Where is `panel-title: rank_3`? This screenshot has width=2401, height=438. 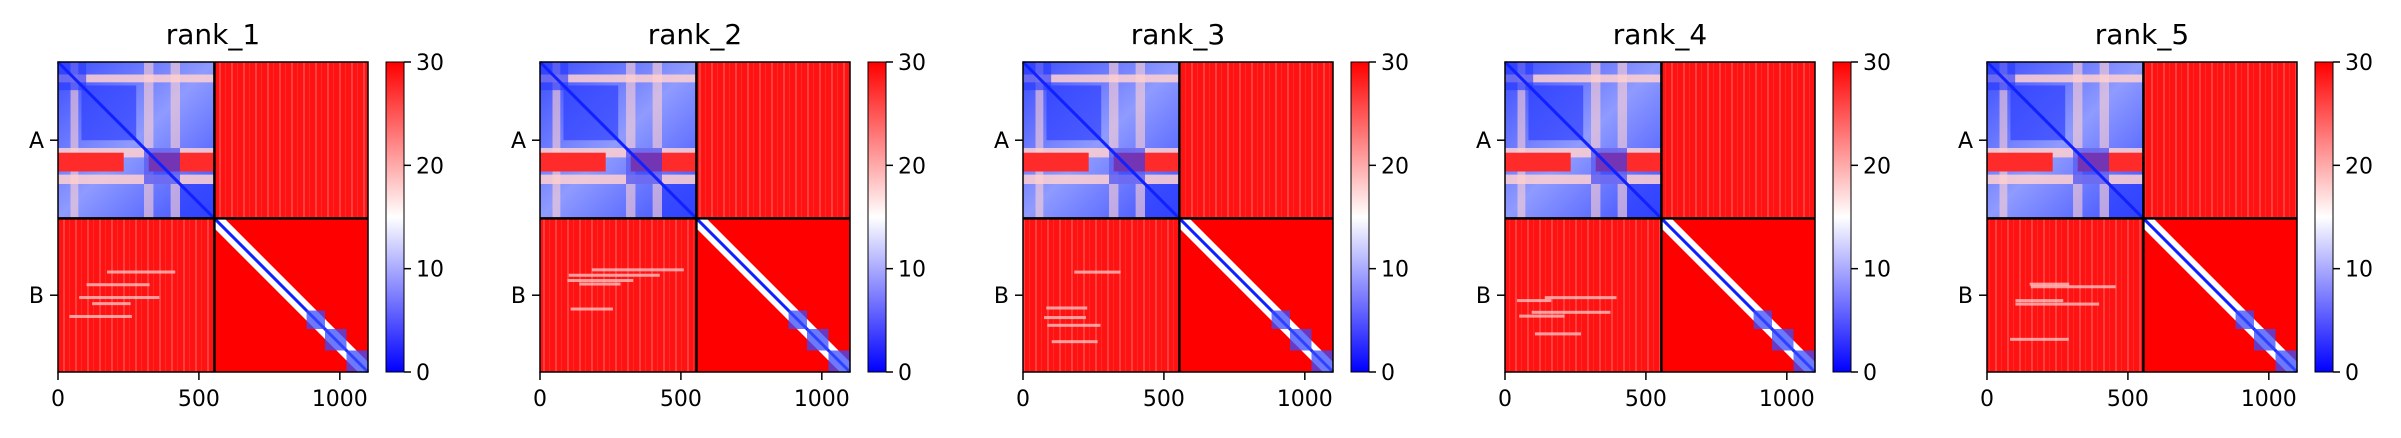
panel-title: rank_3 is located at coordinates (1178, 34).